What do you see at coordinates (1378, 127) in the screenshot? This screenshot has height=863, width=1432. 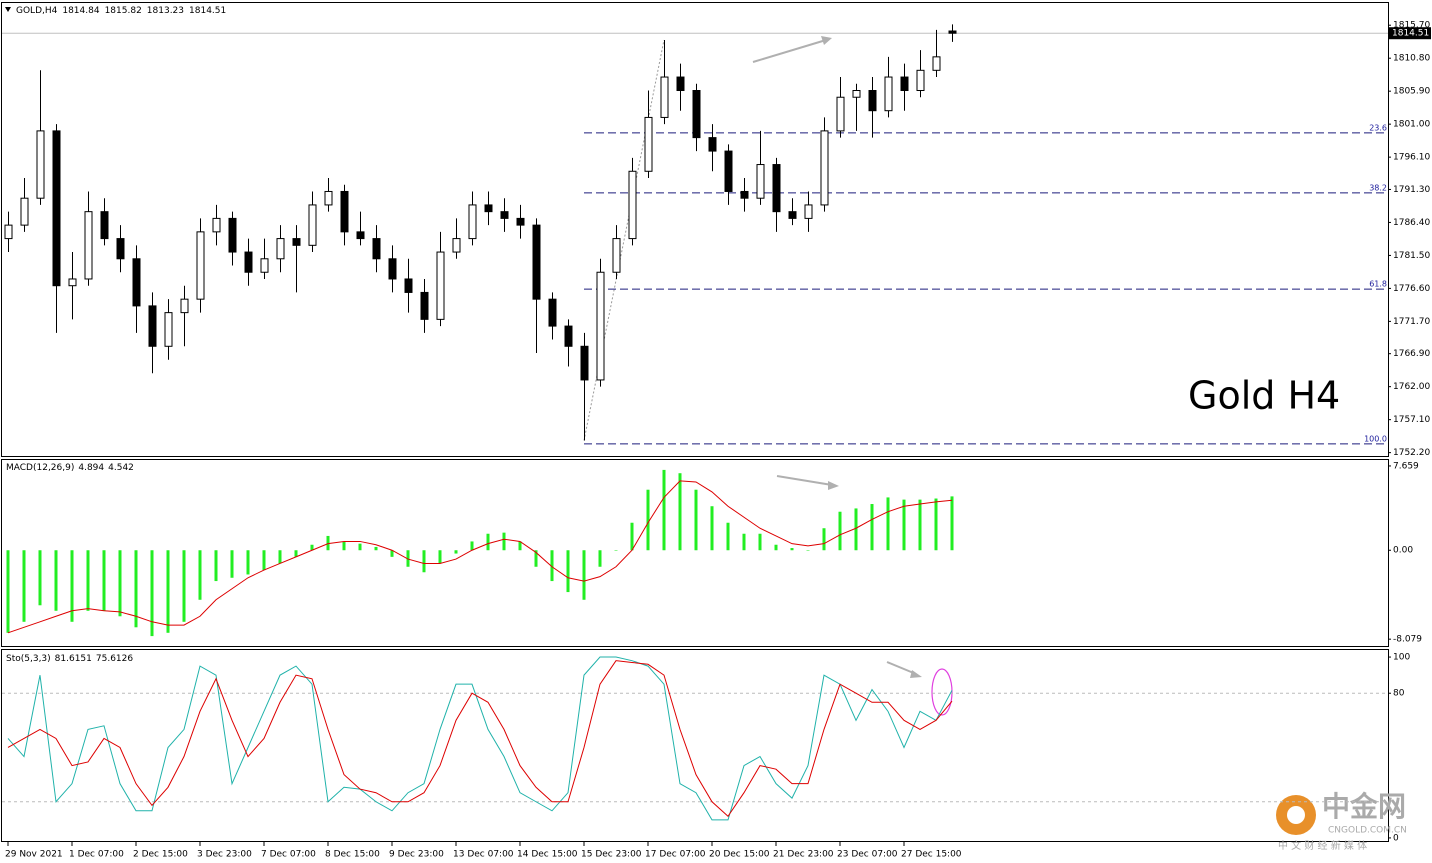 I see `fib-label: 23.6` at bounding box center [1378, 127].